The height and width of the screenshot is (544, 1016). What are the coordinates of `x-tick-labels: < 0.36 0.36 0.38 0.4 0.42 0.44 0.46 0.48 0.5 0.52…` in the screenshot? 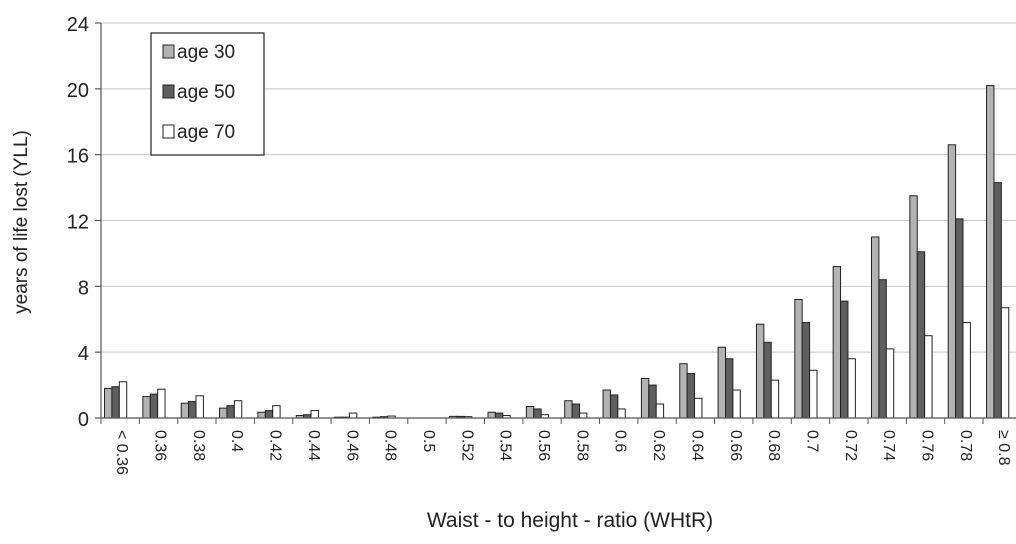 It's located at (562, 452).